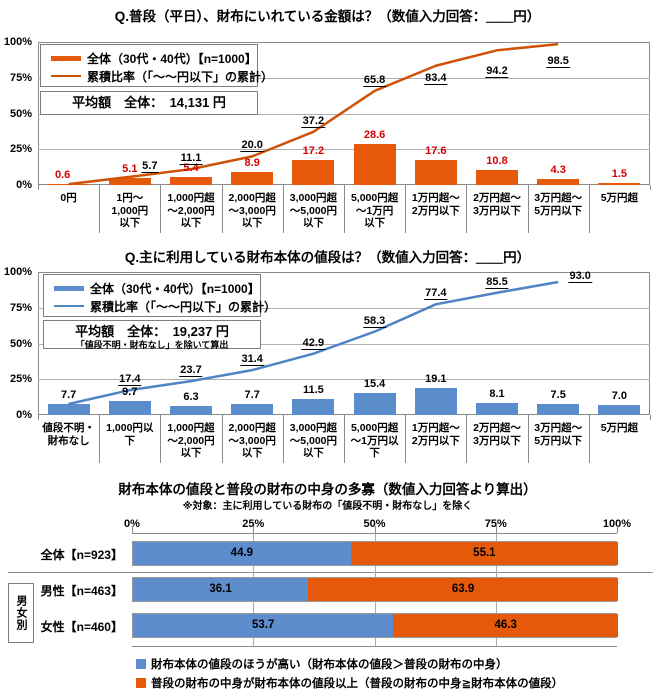 The image size is (655, 700). Describe the element at coordinates (374, 321) in the screenshot. I see `cumulative-value-label: 58.3` at that location.